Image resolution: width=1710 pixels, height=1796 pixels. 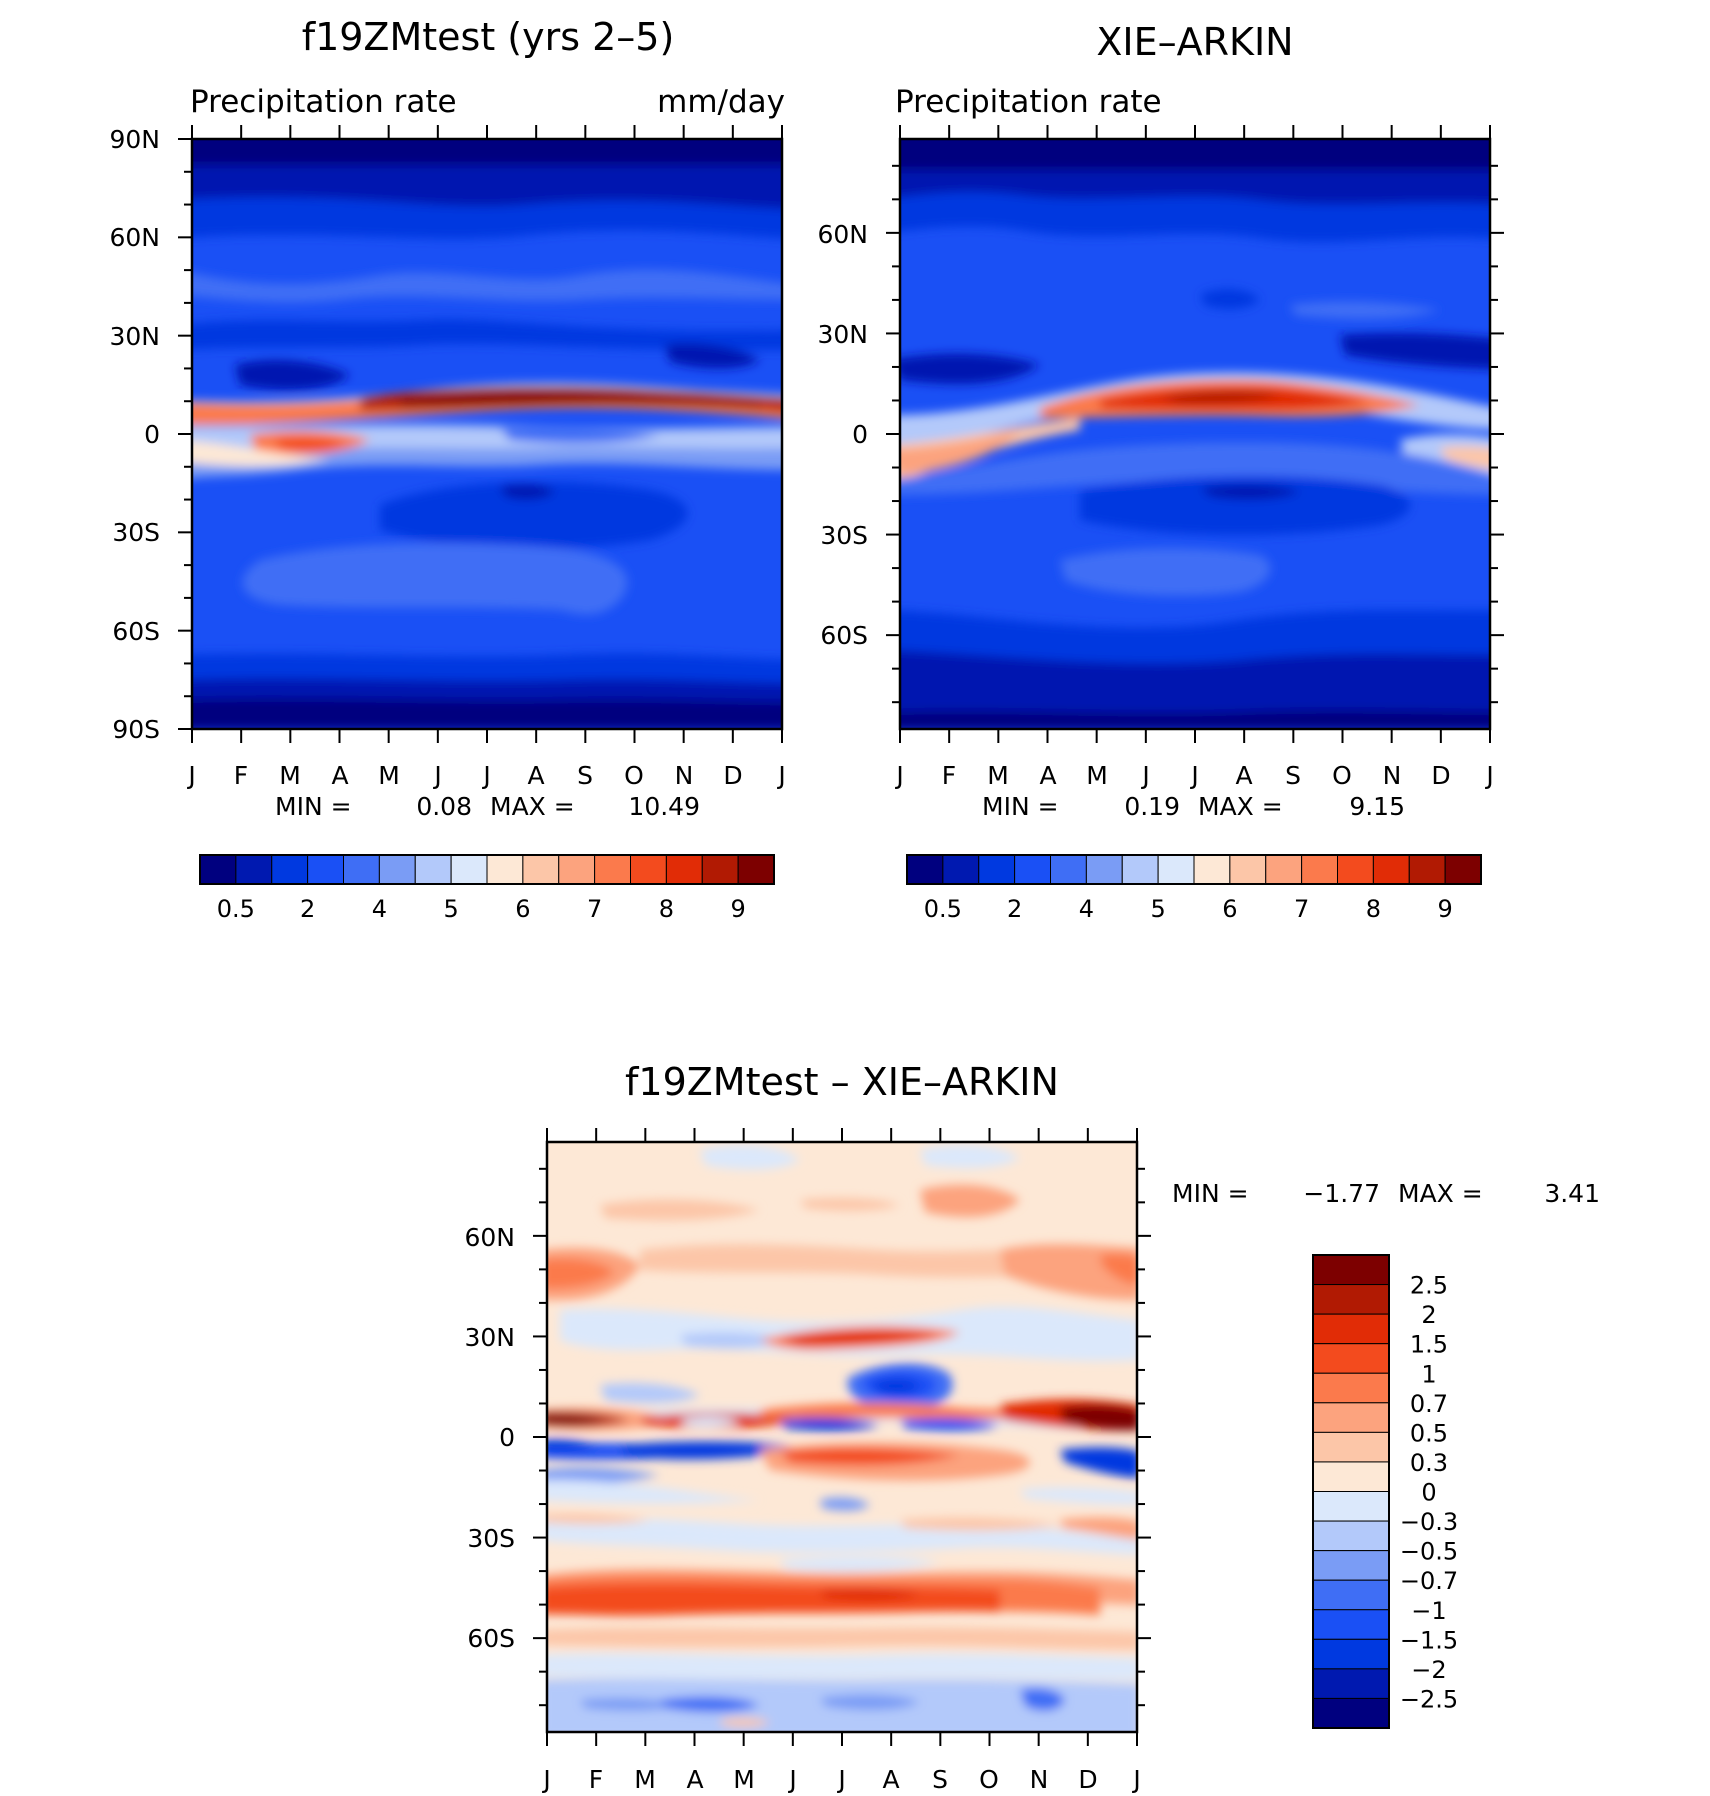 I want to click on colorbar-label: 0, so click(x=1428, y=1493).